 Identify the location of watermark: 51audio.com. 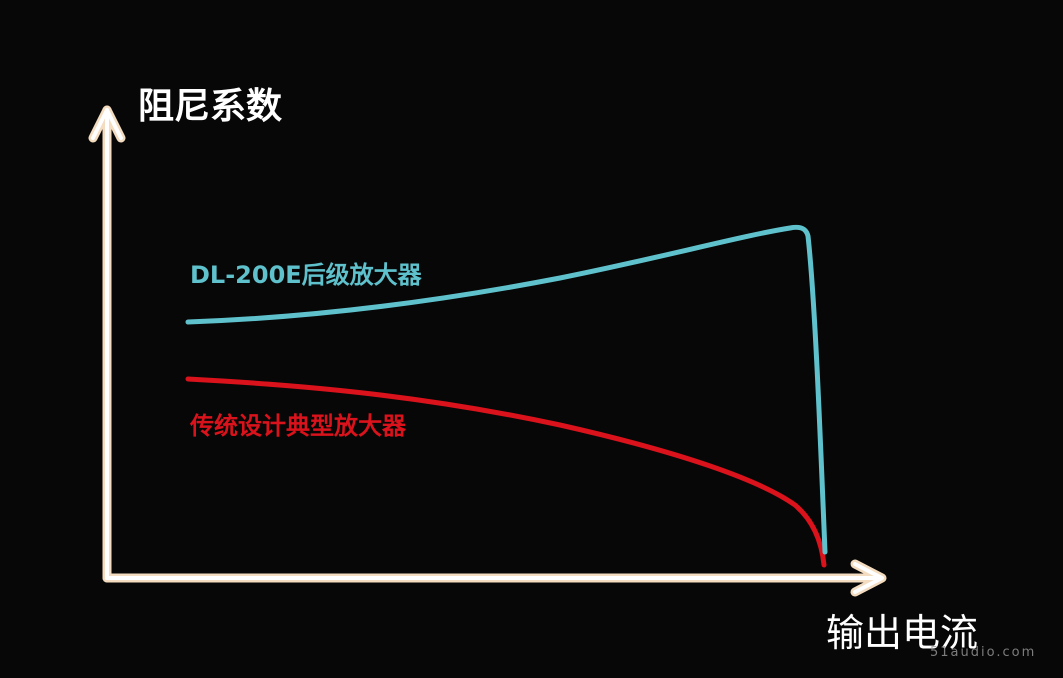
(983, 652).